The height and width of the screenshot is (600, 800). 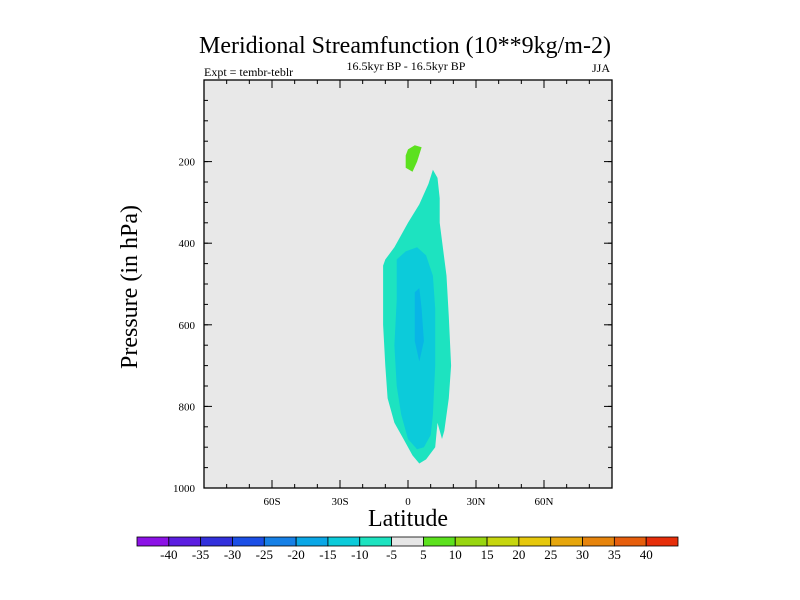 What do you see at coordinates (339, 502) in the screenshot?
I see `x-tick-label: 30S` at bounding box center [339, 502].